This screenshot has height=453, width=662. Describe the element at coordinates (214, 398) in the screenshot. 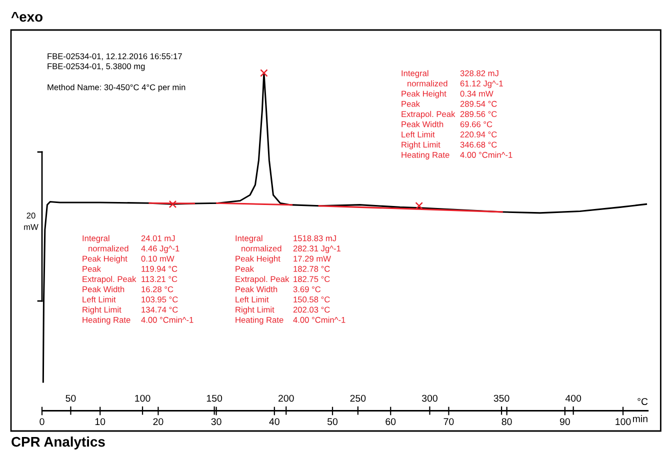

I see `x2-tick-label: 150` at that location.